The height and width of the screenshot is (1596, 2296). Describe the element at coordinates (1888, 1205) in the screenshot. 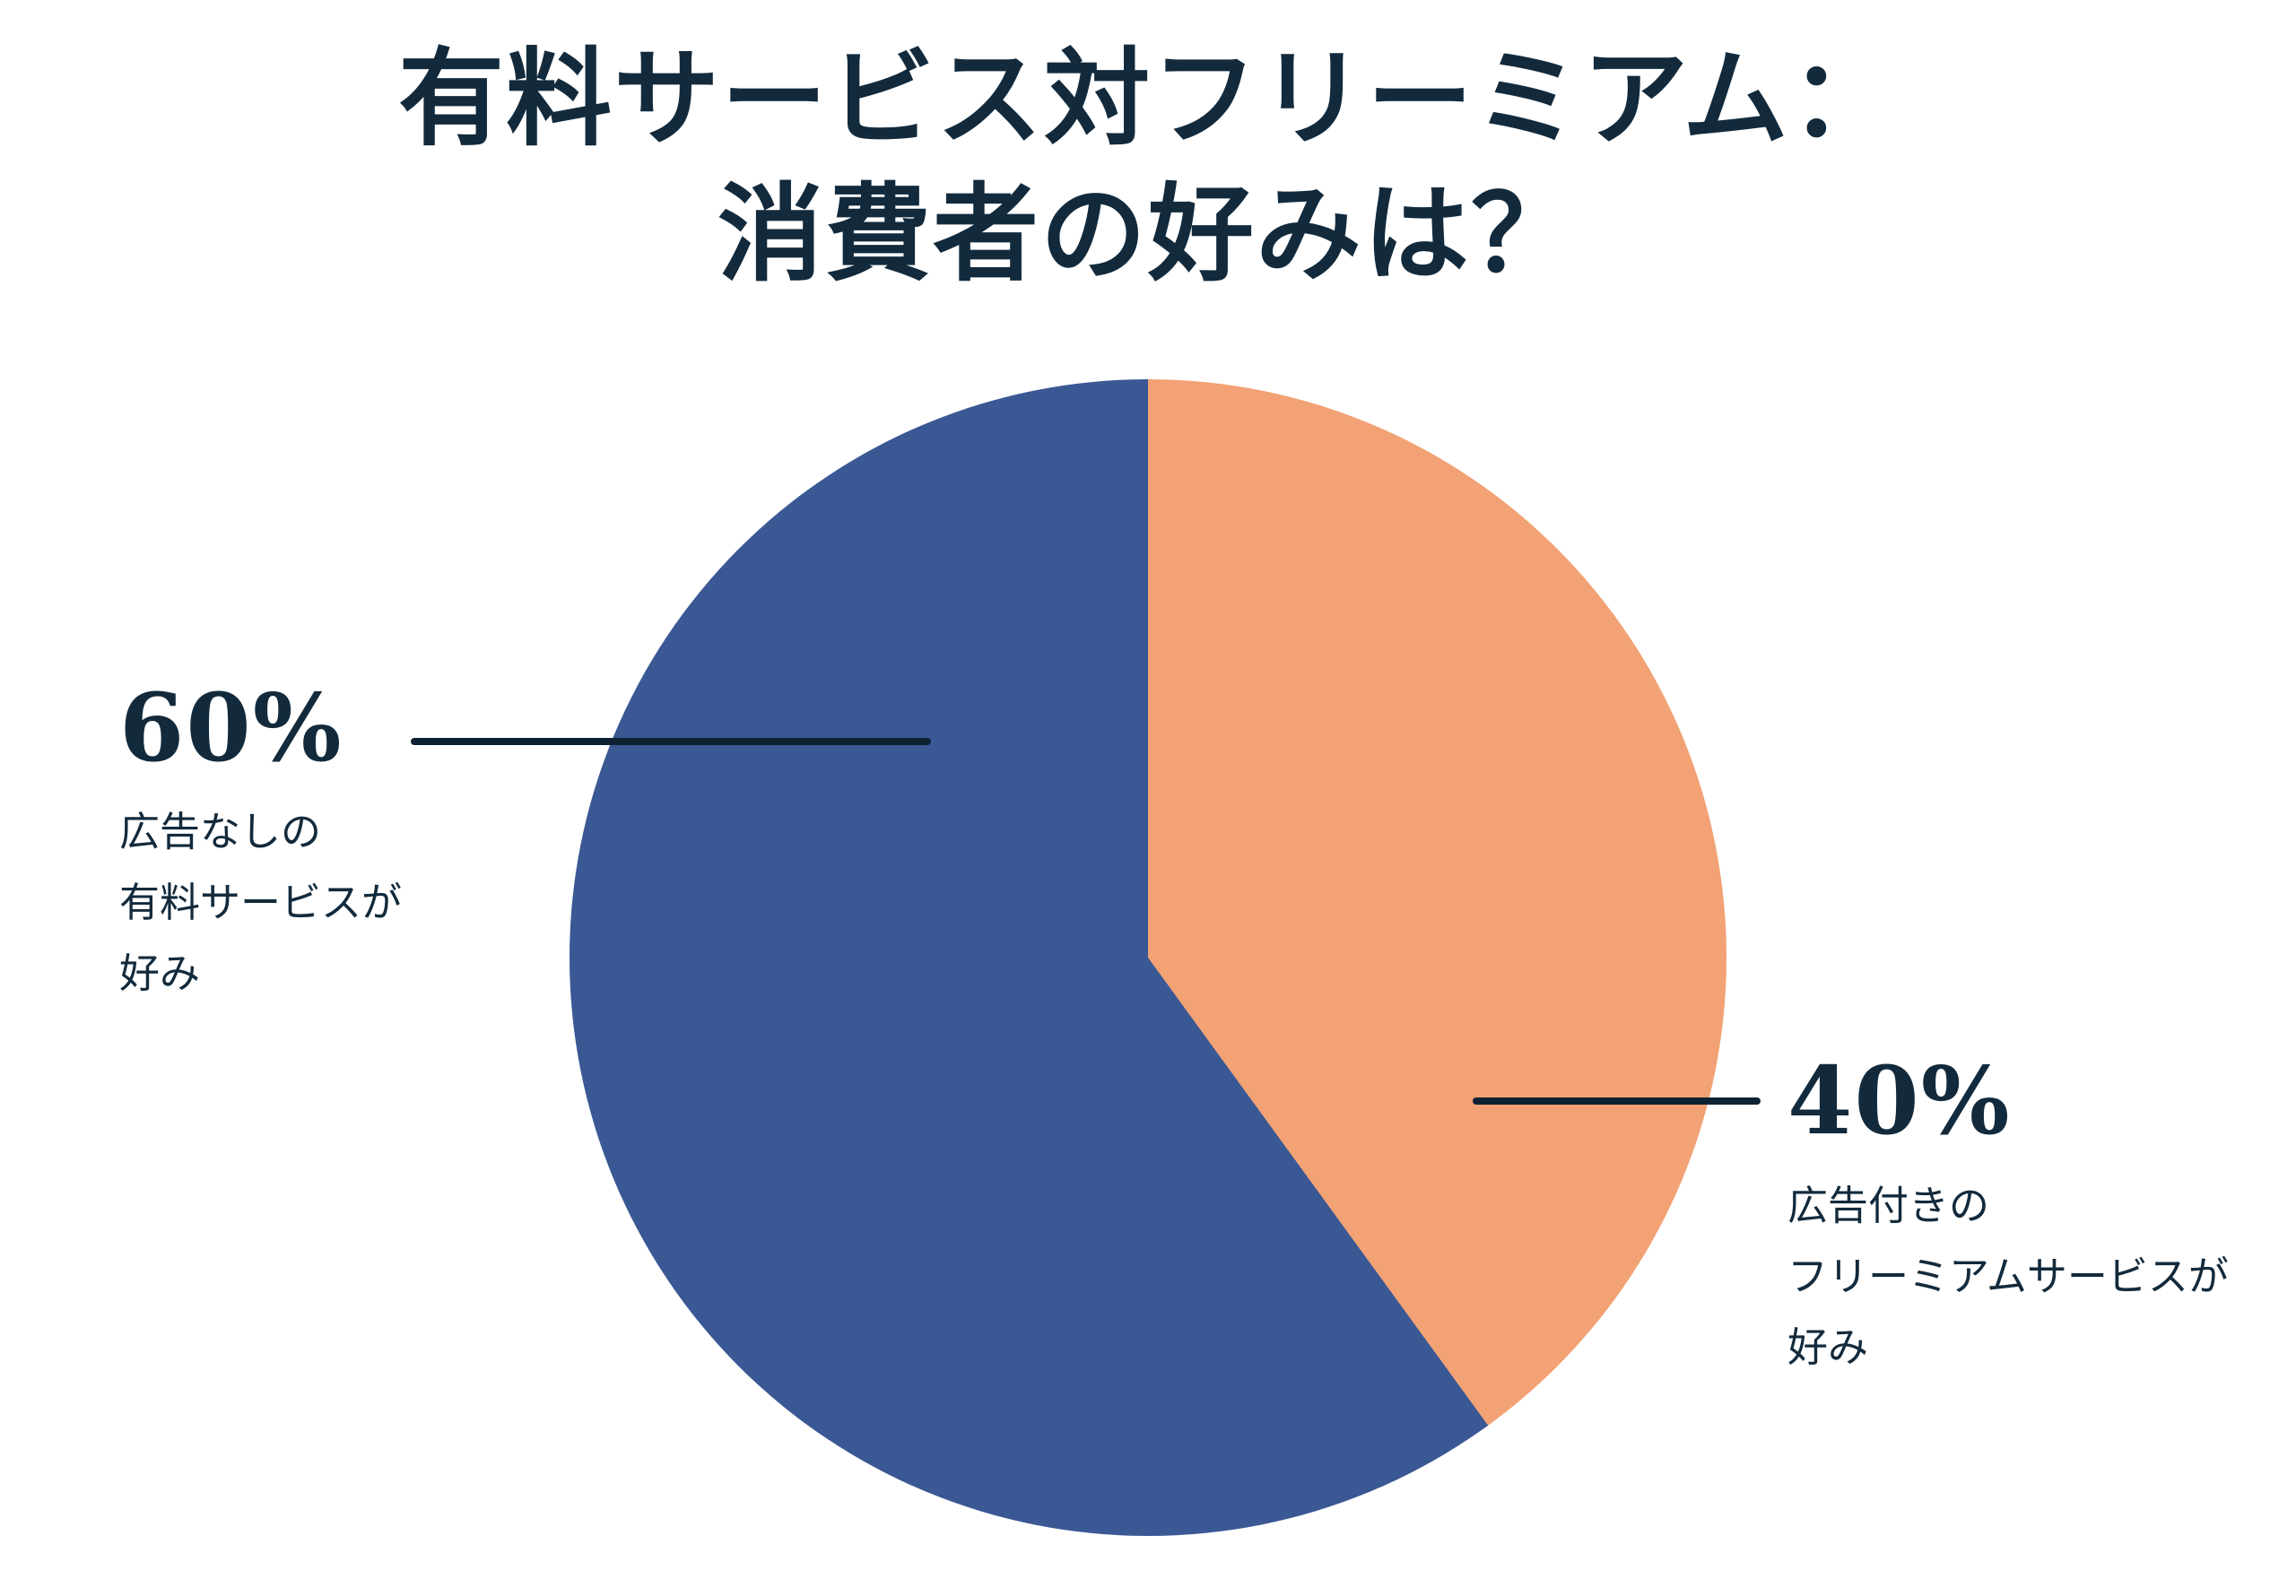

I see `slice-description-40-line-1: 広告付きの` at that location.